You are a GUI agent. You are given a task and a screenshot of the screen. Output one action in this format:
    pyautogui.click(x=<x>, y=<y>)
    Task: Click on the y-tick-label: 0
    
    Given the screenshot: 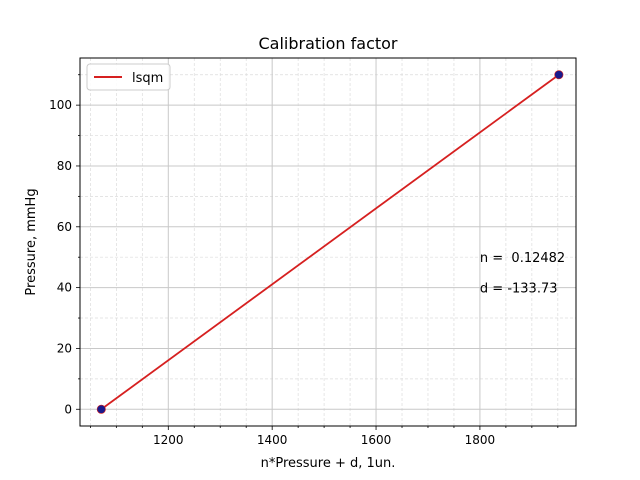 What is the action you would take?
    pyautogui.click(x=68, y=409)
    